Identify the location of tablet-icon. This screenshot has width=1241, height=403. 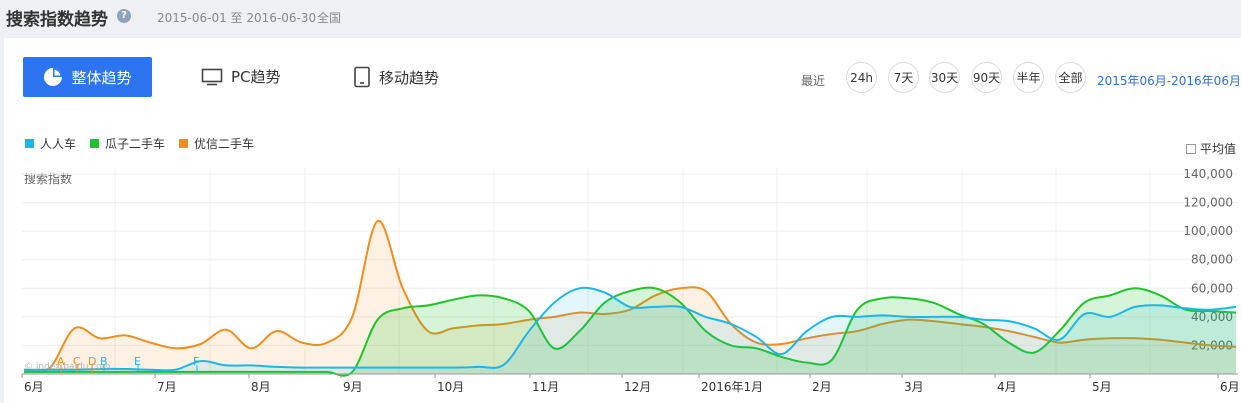
(362, 77).